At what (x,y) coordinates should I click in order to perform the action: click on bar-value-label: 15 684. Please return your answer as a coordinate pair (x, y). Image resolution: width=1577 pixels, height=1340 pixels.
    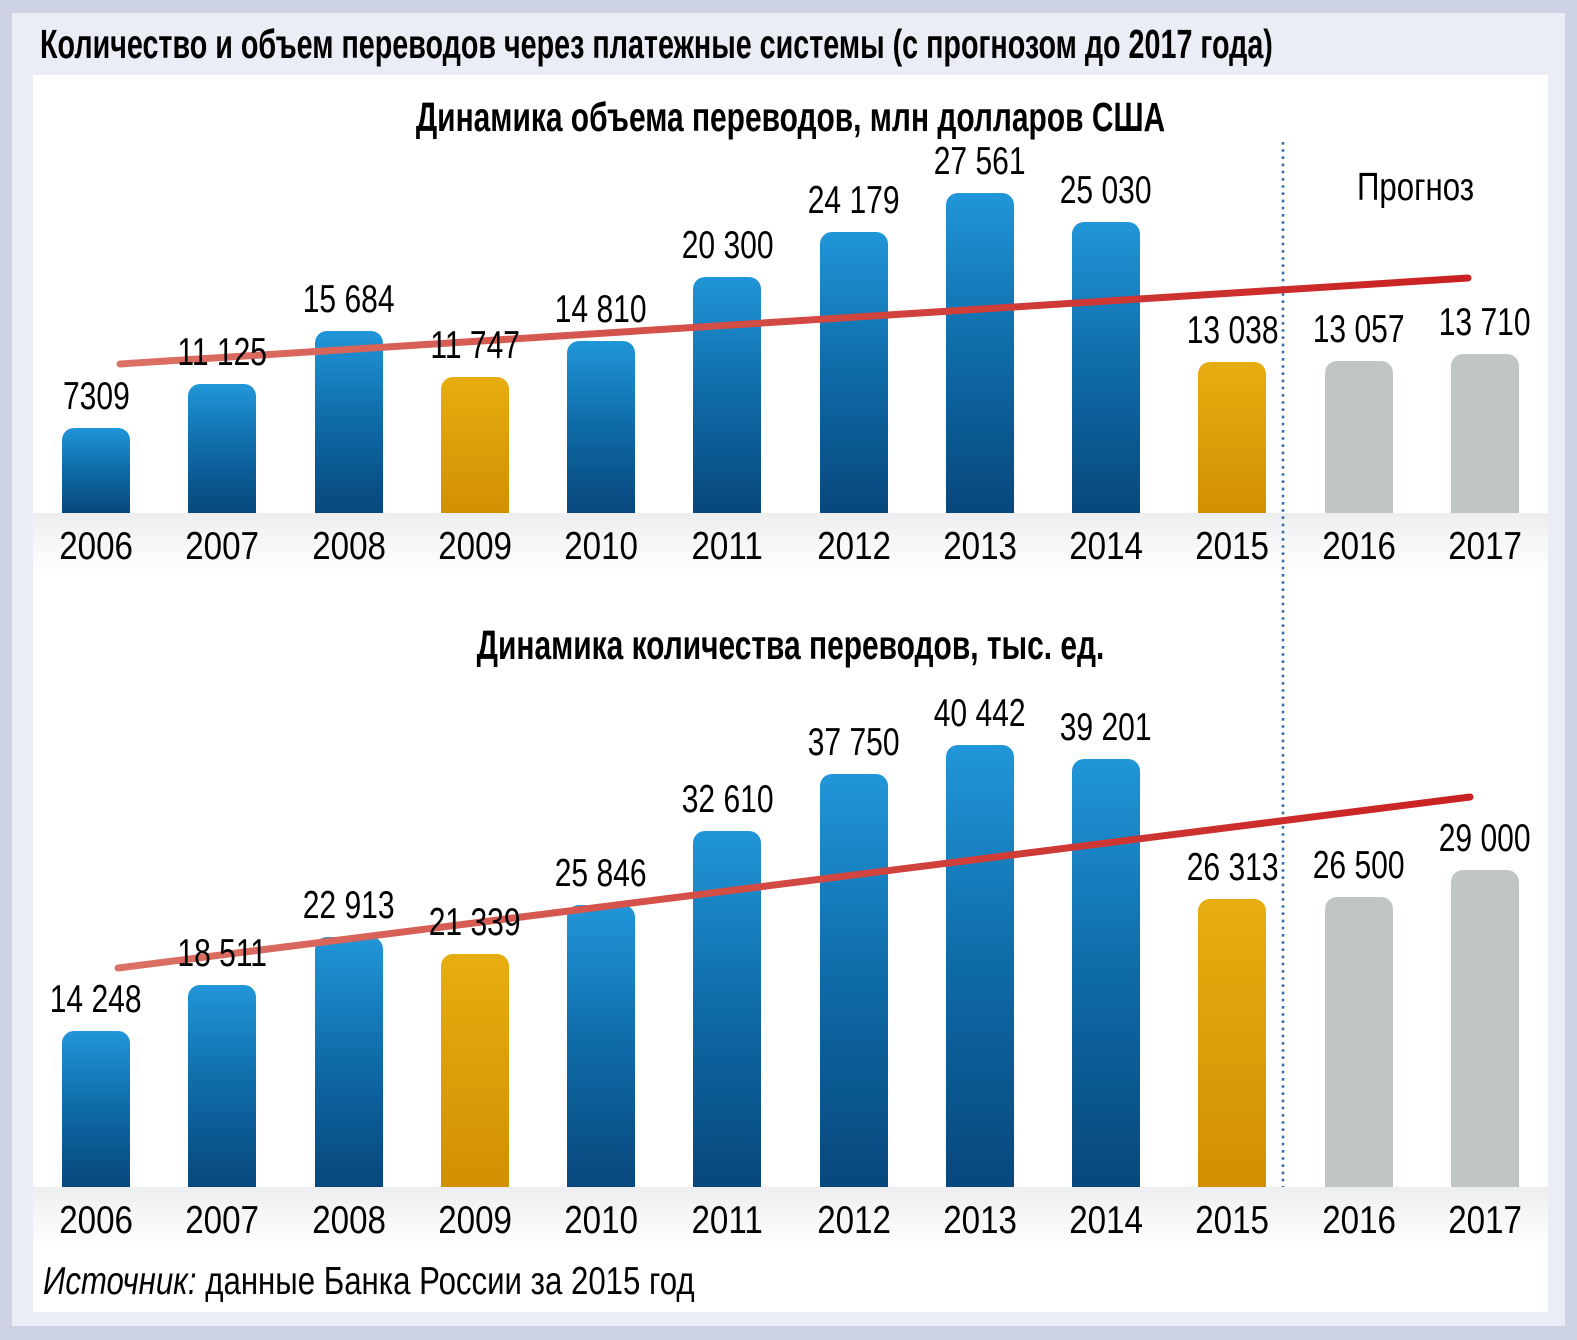
    Looking at the image, I should click on (348, 299).